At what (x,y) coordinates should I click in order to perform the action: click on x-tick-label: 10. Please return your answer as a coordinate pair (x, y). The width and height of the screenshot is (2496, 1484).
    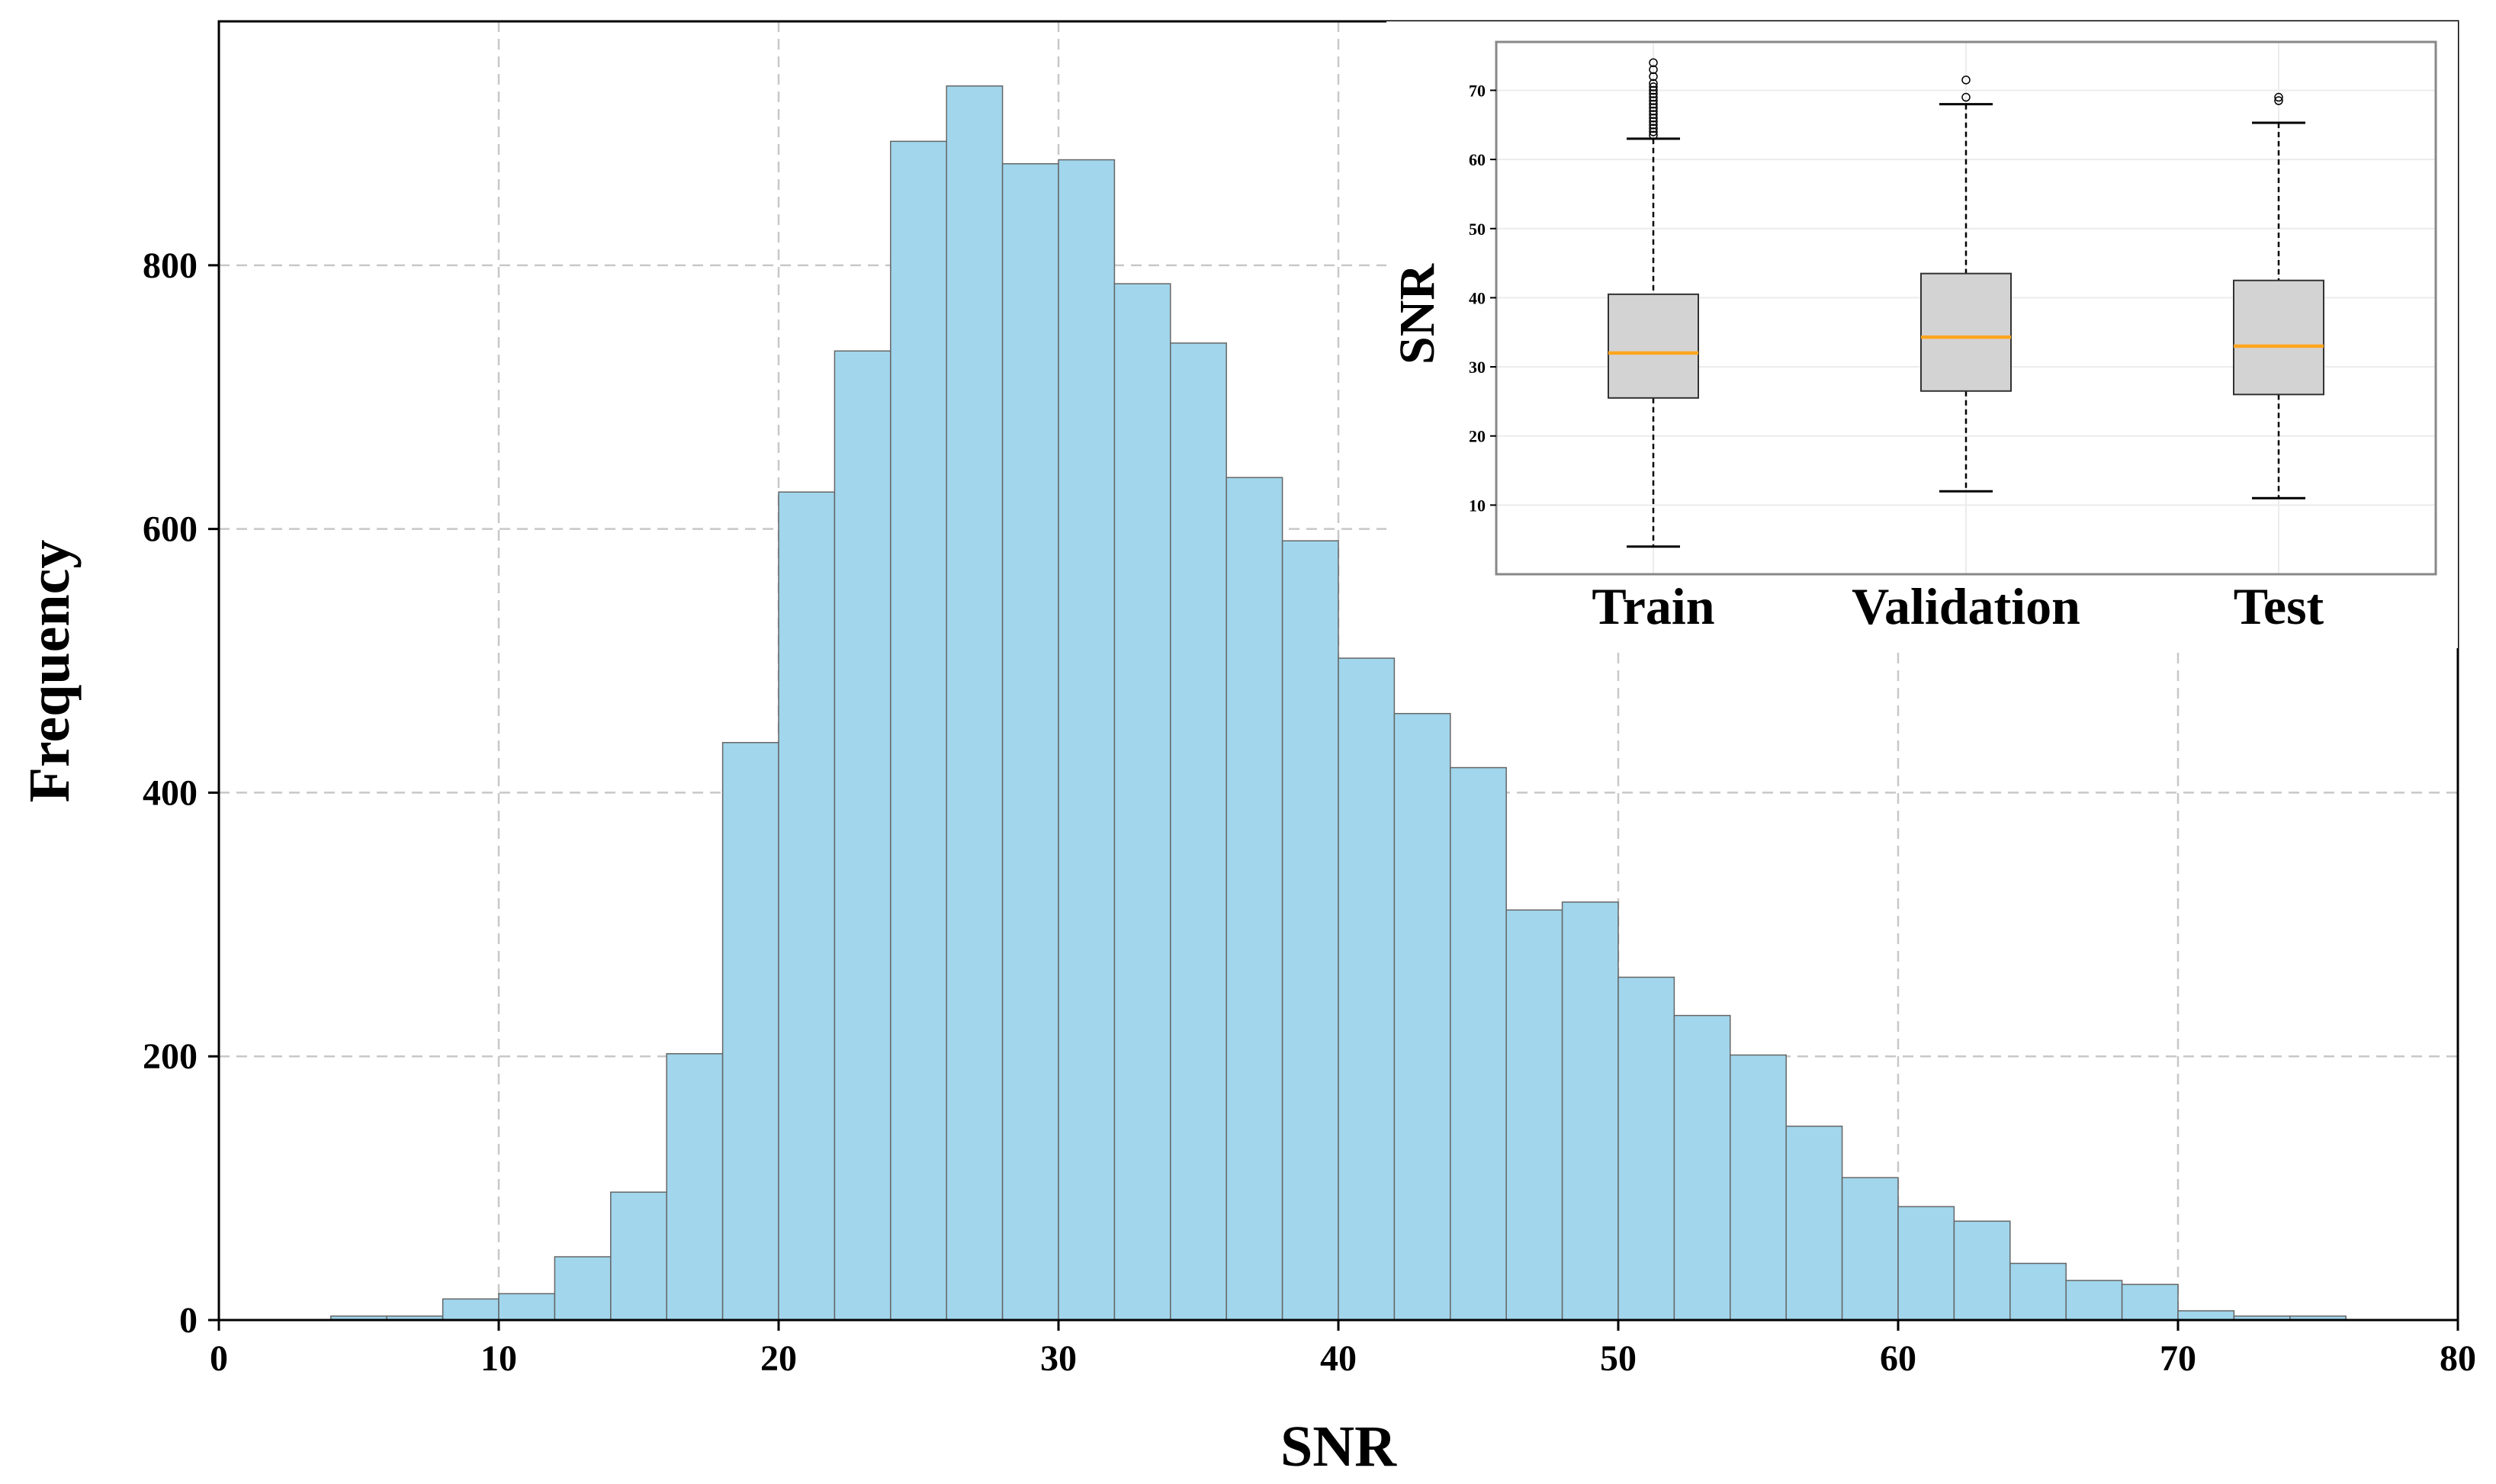
    Looking at the image, I should click on (498, 1358).